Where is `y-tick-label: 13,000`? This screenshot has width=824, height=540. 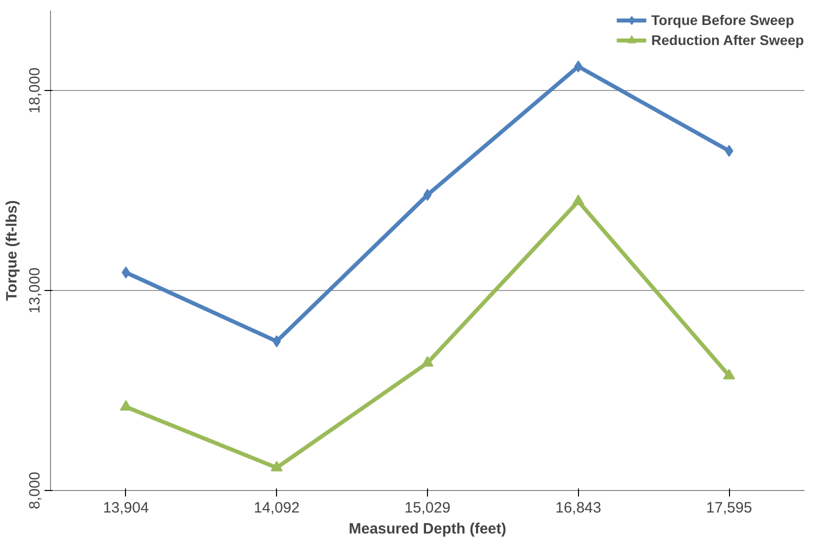
y-tick-label: 13,000 is located at coordinates (35, 291).